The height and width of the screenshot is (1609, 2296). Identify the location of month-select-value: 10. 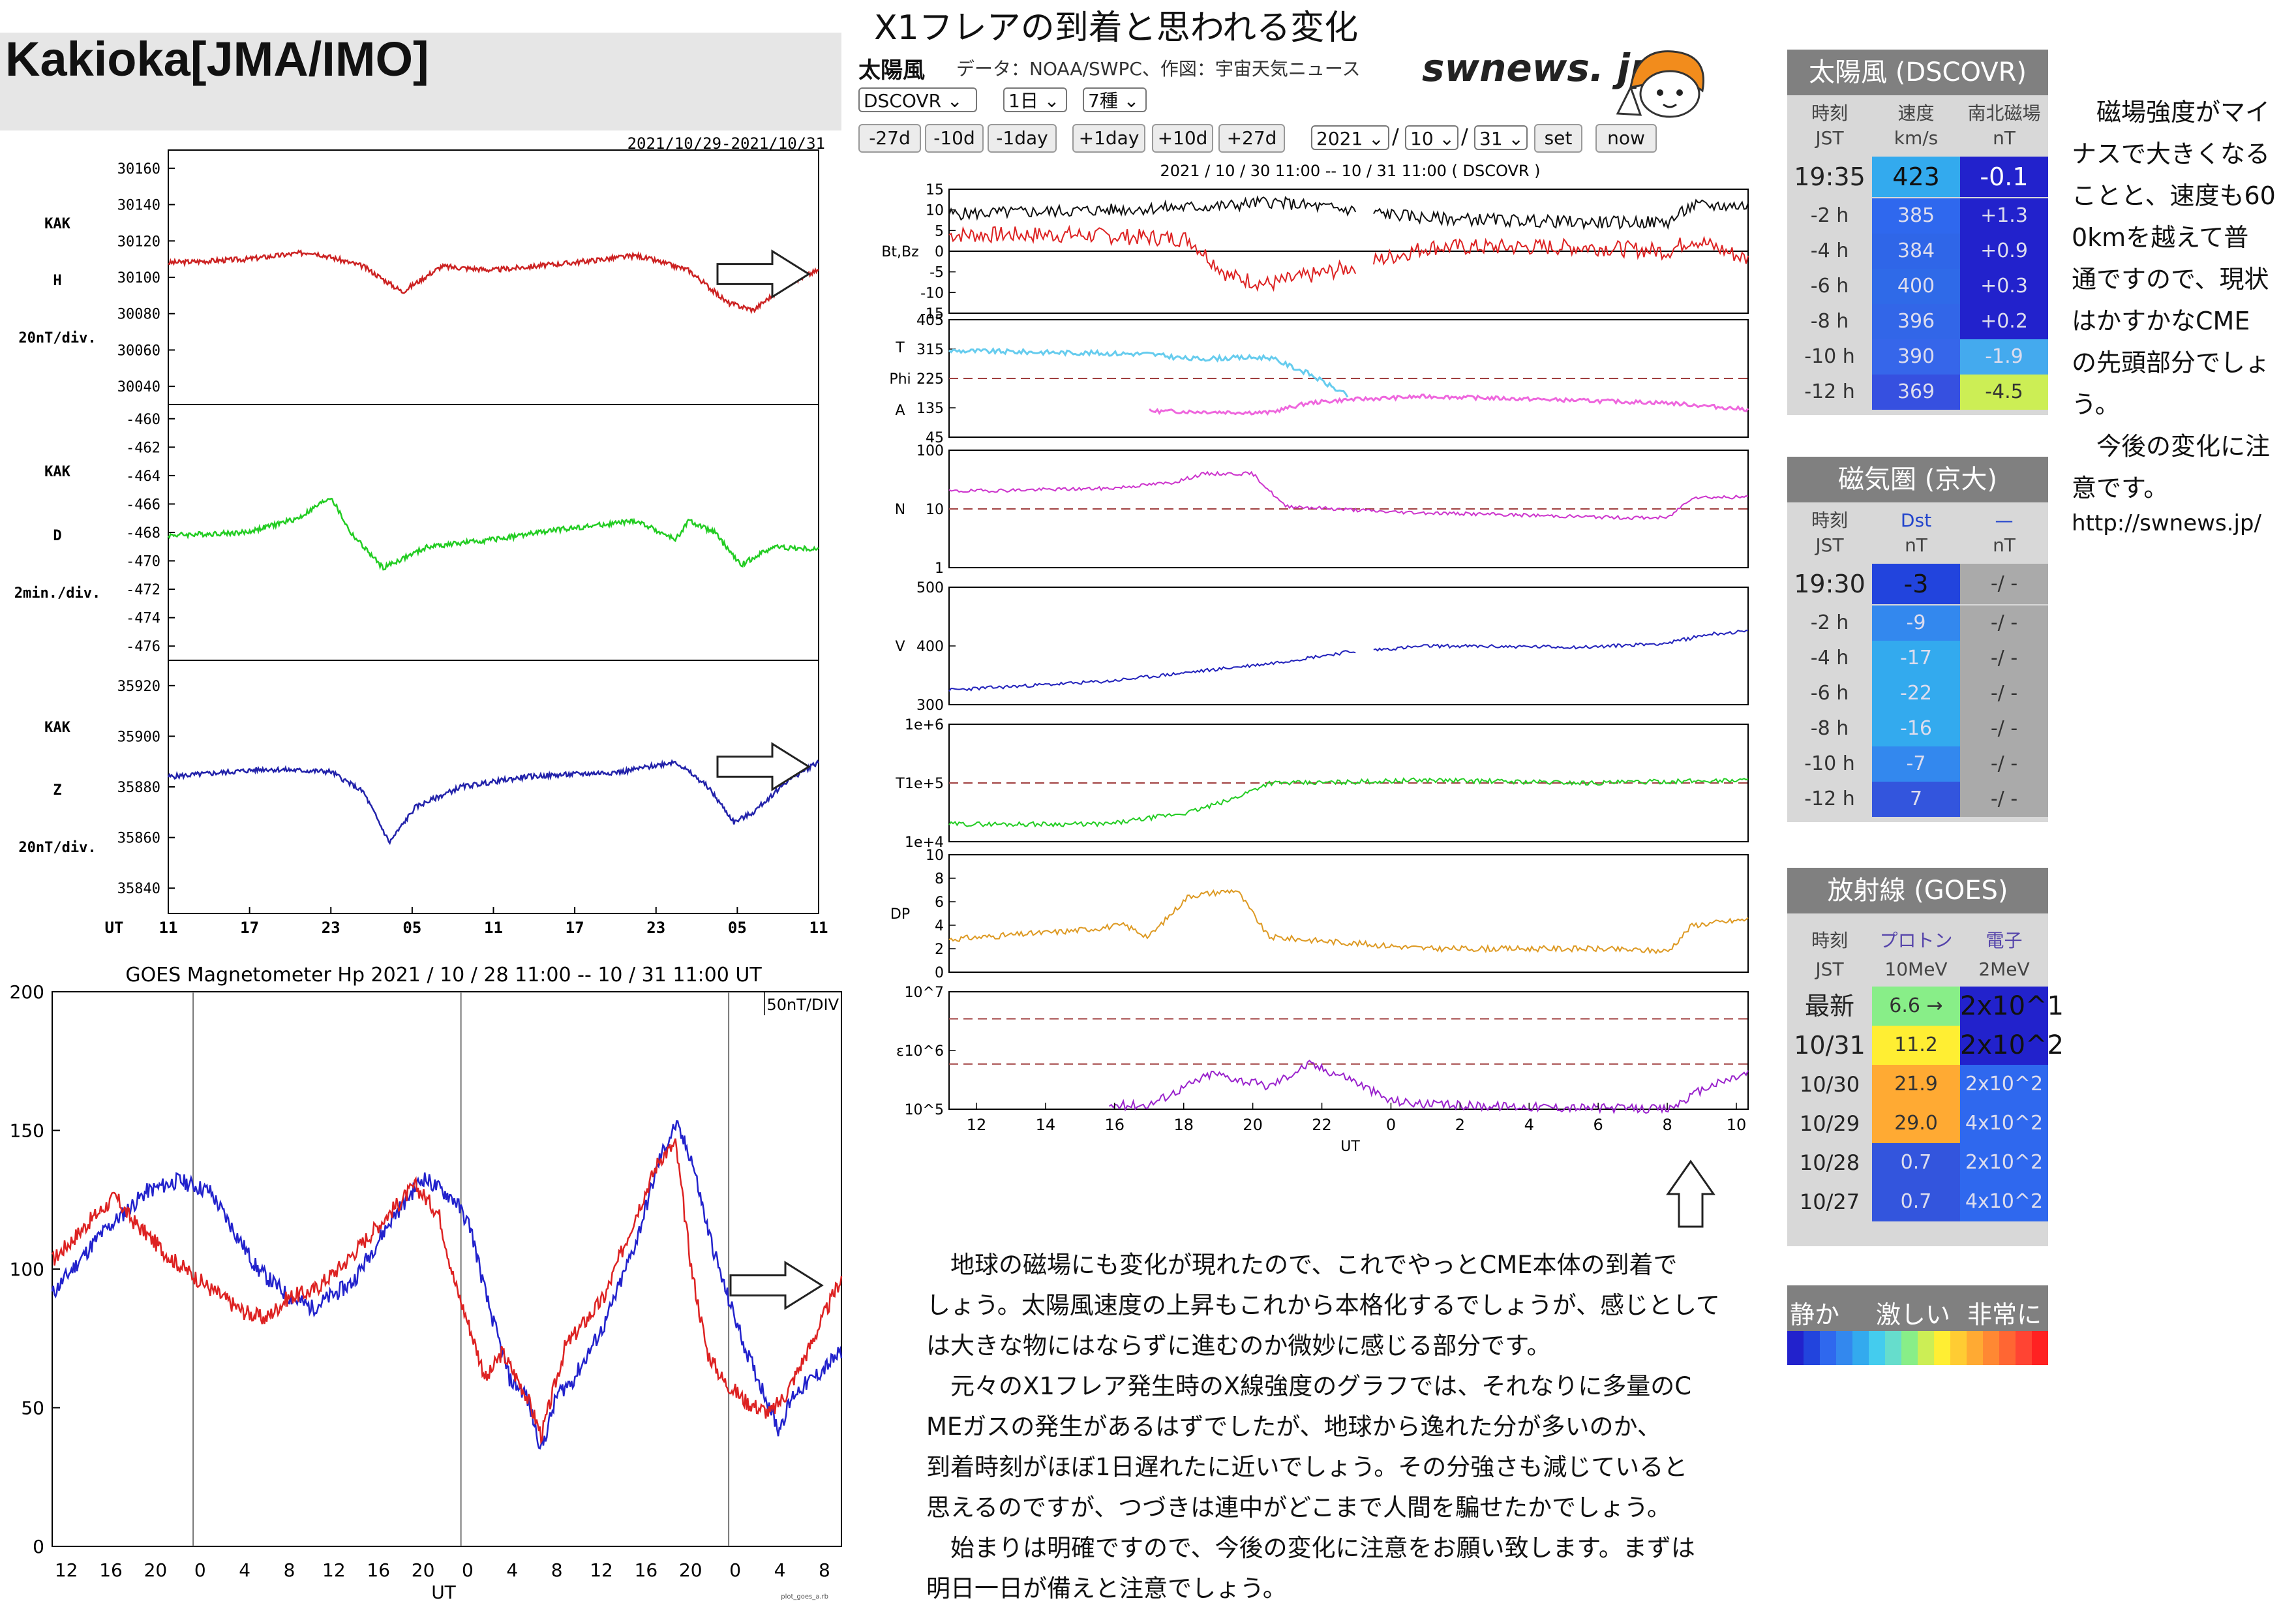
(1422, 138).